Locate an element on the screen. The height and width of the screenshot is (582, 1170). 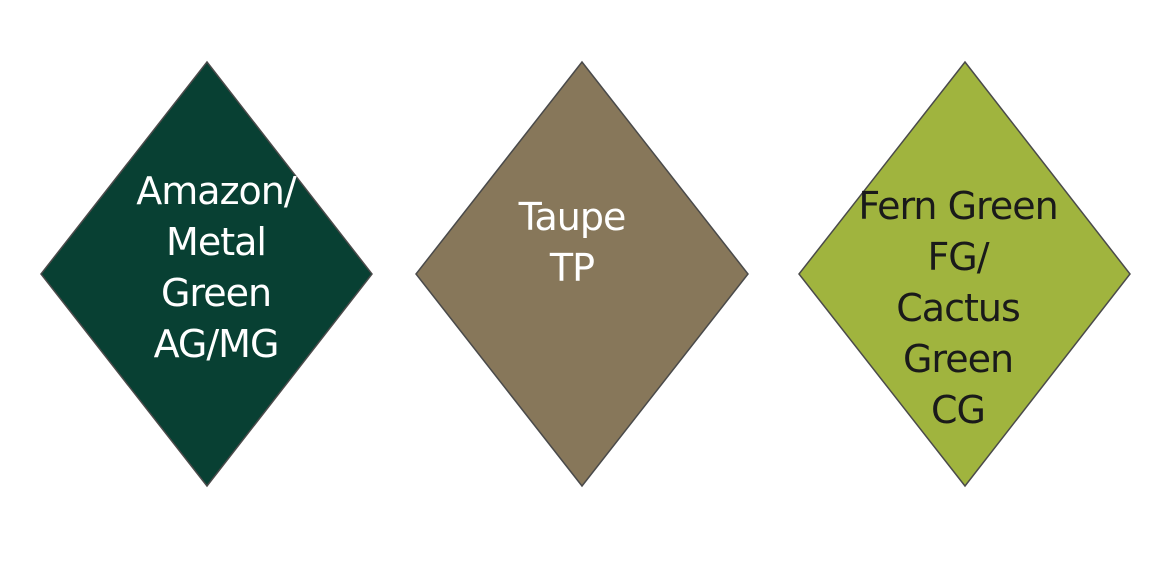
swatch-label-line: FG/ is located at coordinates (958, 257).